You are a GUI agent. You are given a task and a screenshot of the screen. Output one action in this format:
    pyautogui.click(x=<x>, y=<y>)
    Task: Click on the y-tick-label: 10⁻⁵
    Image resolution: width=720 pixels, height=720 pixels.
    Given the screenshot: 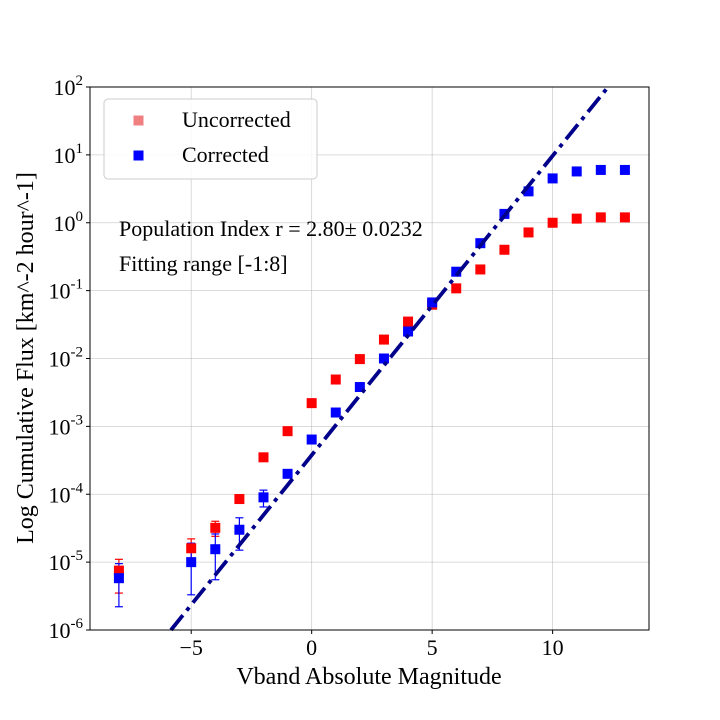 What is the action you would take?
    pyautogui.click(x=66, y=561)
    